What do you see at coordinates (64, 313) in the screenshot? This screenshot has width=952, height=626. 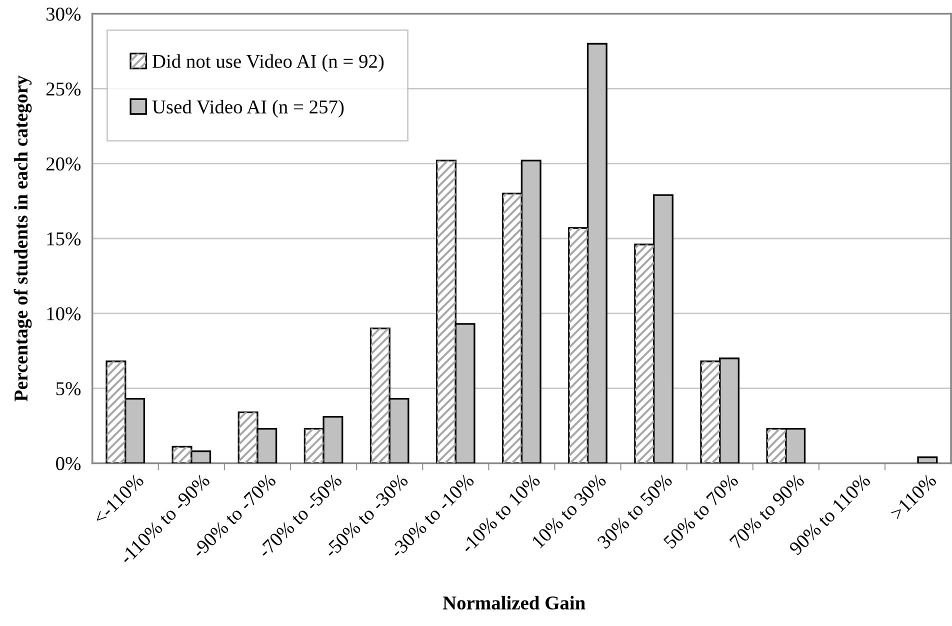 I see `y-tick-label: 10%` at bounding box center [64, 313].